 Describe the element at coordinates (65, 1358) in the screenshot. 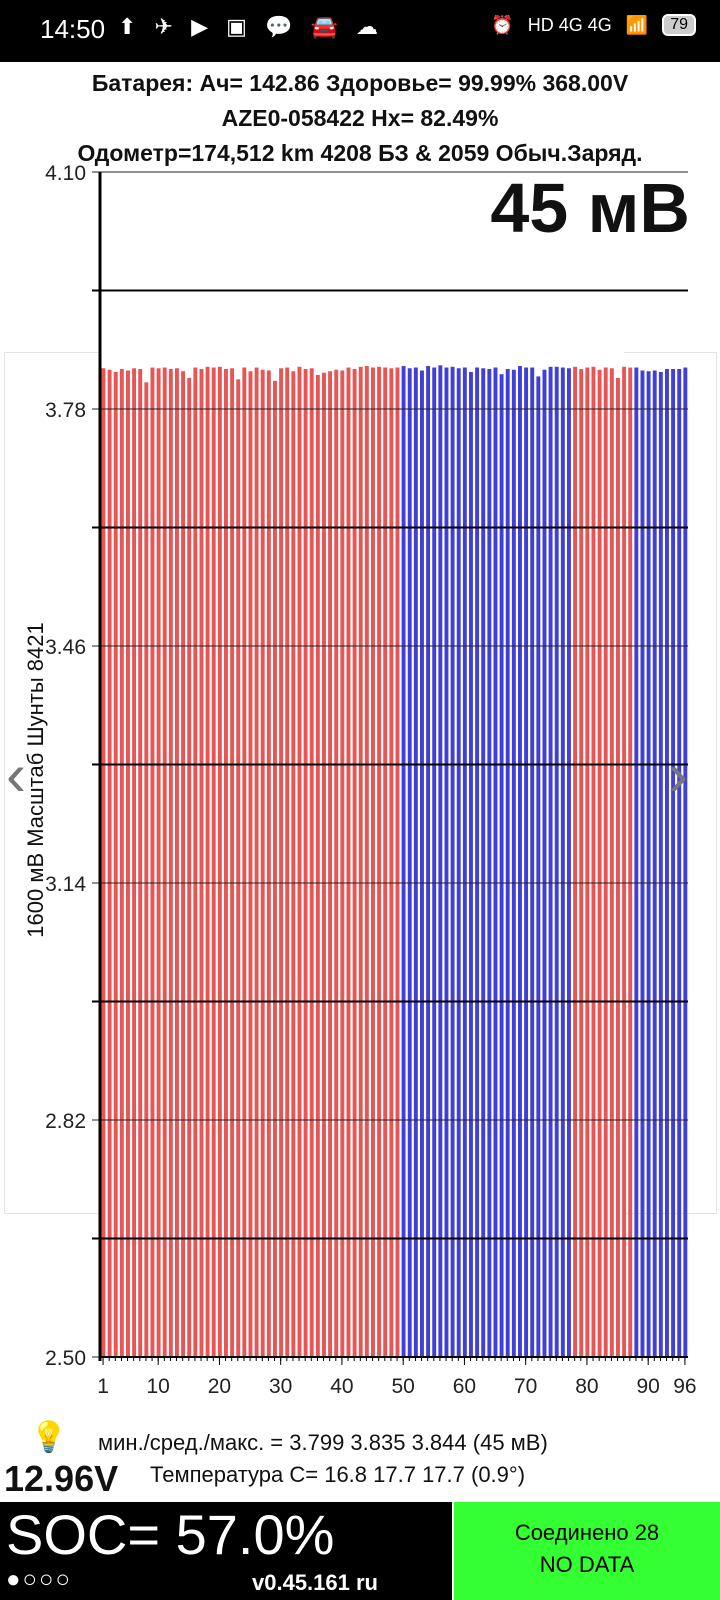

I see `y-tick-label: 2.50` at that location.